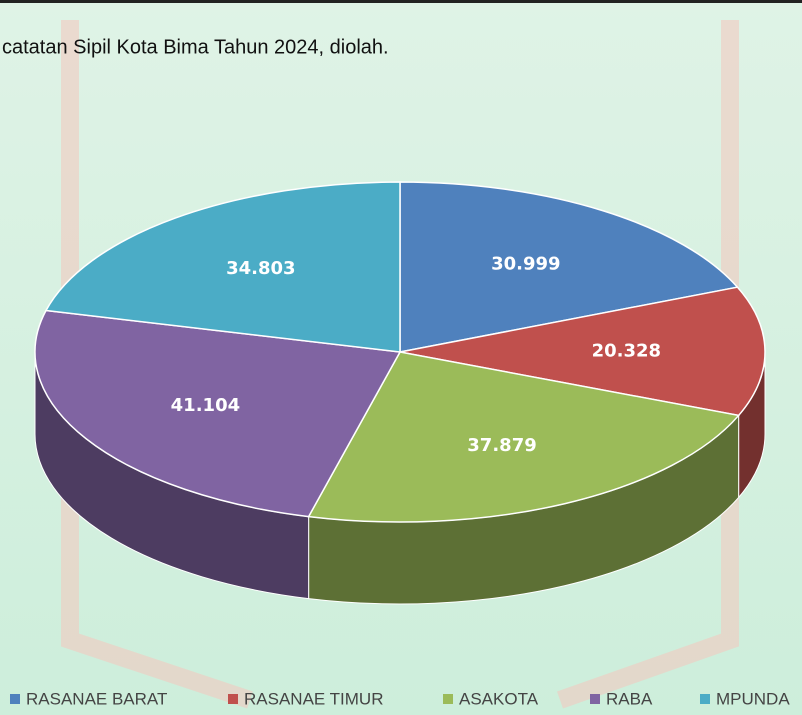 The height and width of the screenshot is (715, 802). I want to click on data-label: 37.879, so click(501, 445).